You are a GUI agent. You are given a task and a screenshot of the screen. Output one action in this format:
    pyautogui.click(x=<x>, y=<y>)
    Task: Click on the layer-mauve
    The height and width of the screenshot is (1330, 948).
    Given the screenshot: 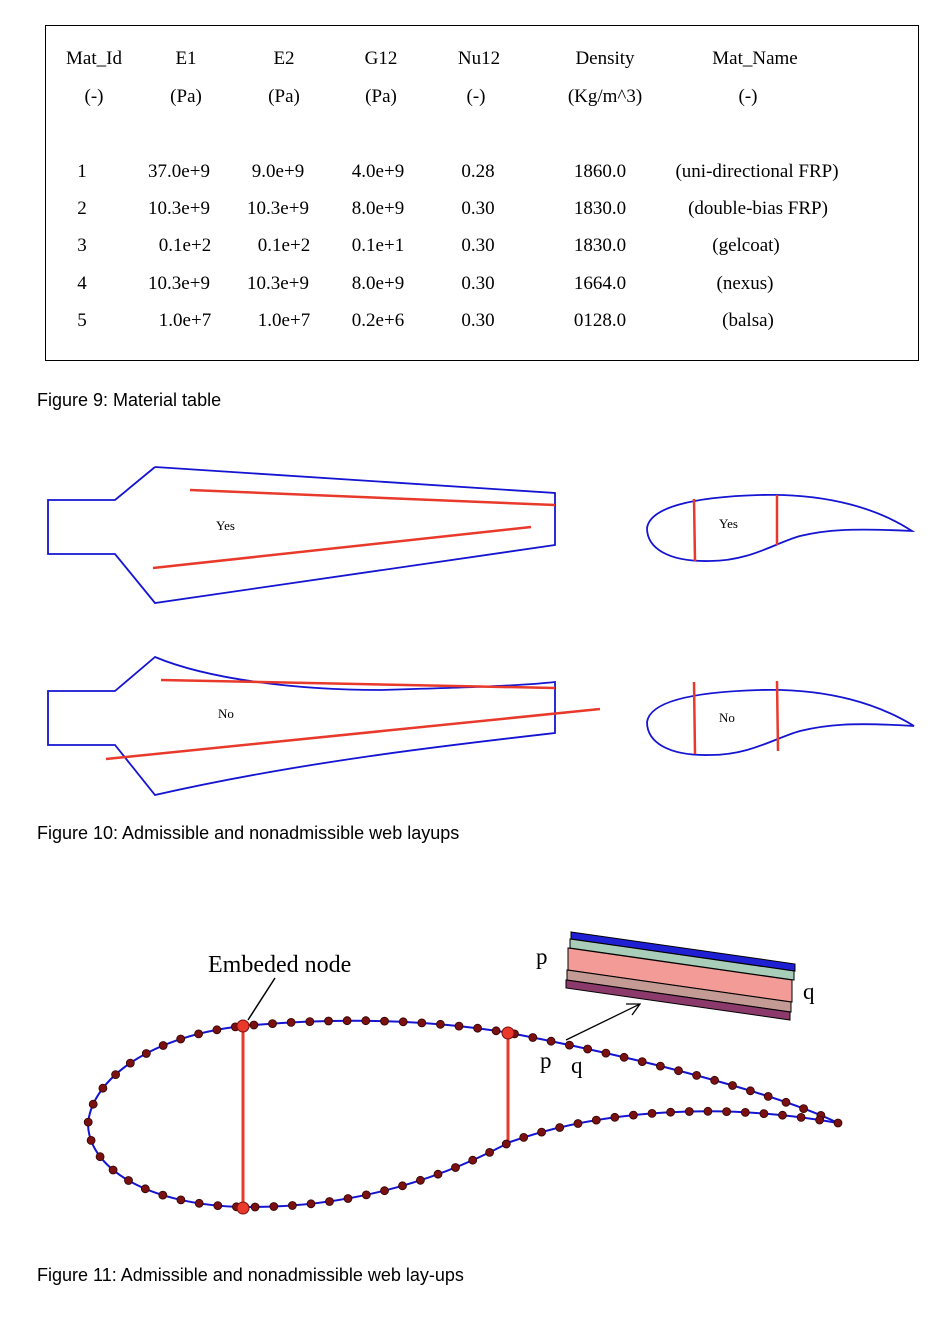 What is the action you would take?
    pyautogui.click(x=679, y=991)
    